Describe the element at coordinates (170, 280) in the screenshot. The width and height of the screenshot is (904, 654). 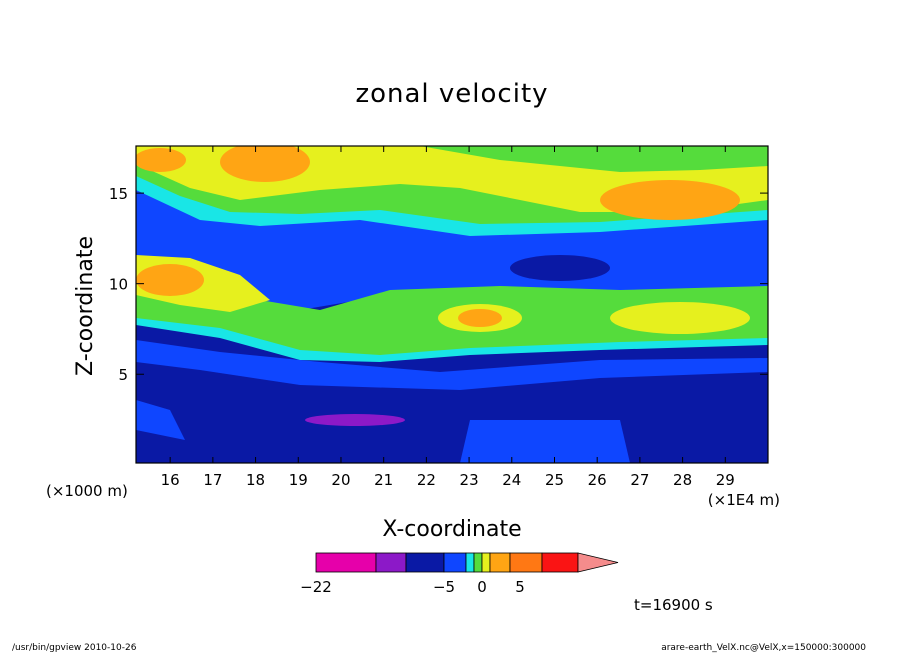
I see `blob-orange-left` at that location.